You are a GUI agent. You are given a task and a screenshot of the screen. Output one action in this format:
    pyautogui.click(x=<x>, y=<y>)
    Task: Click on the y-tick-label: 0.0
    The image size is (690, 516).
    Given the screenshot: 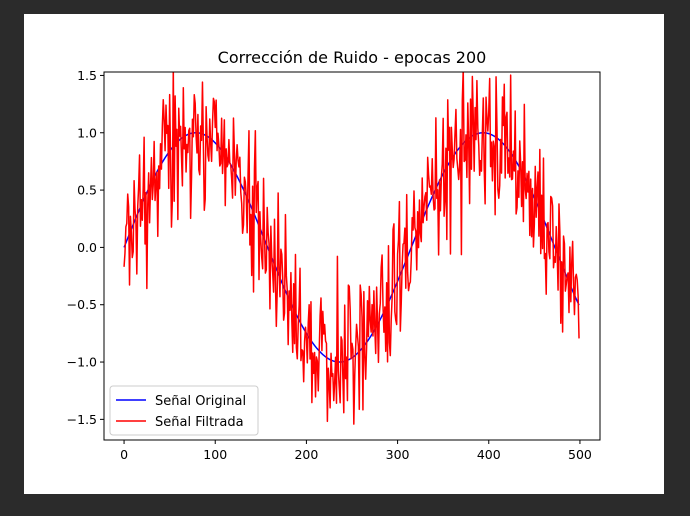 What is the action you would take?
    pyautogui.click(x=87, y=247)
    